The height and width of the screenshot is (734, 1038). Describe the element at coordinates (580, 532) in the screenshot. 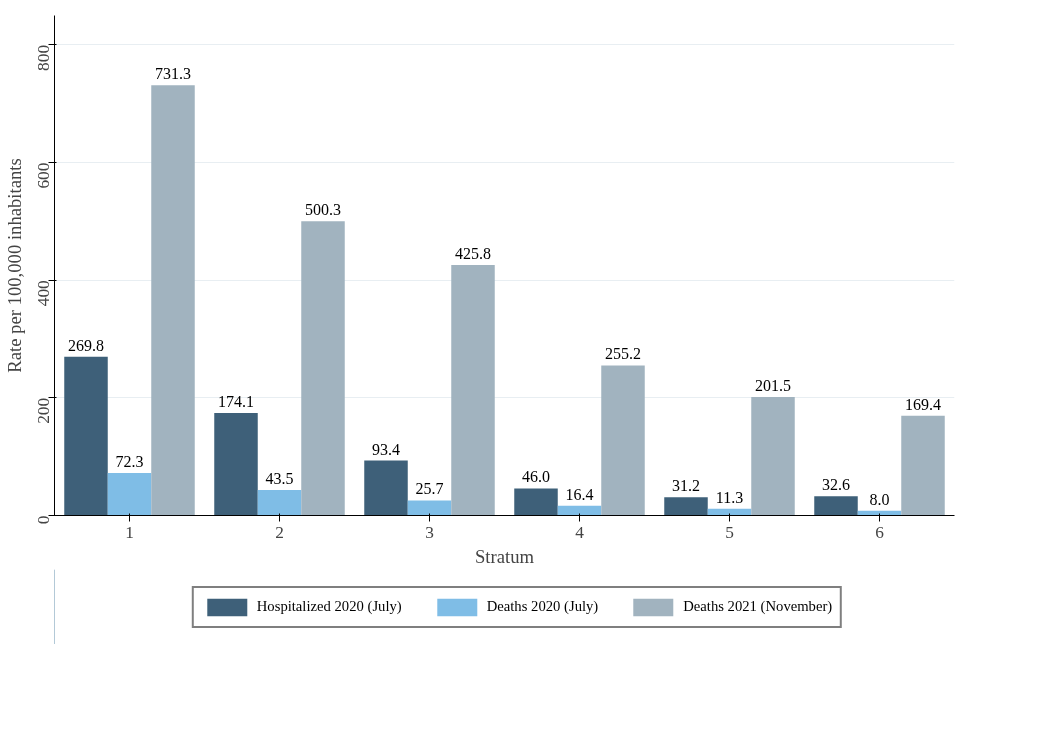

I see `x-tick-label: 4` at that location.